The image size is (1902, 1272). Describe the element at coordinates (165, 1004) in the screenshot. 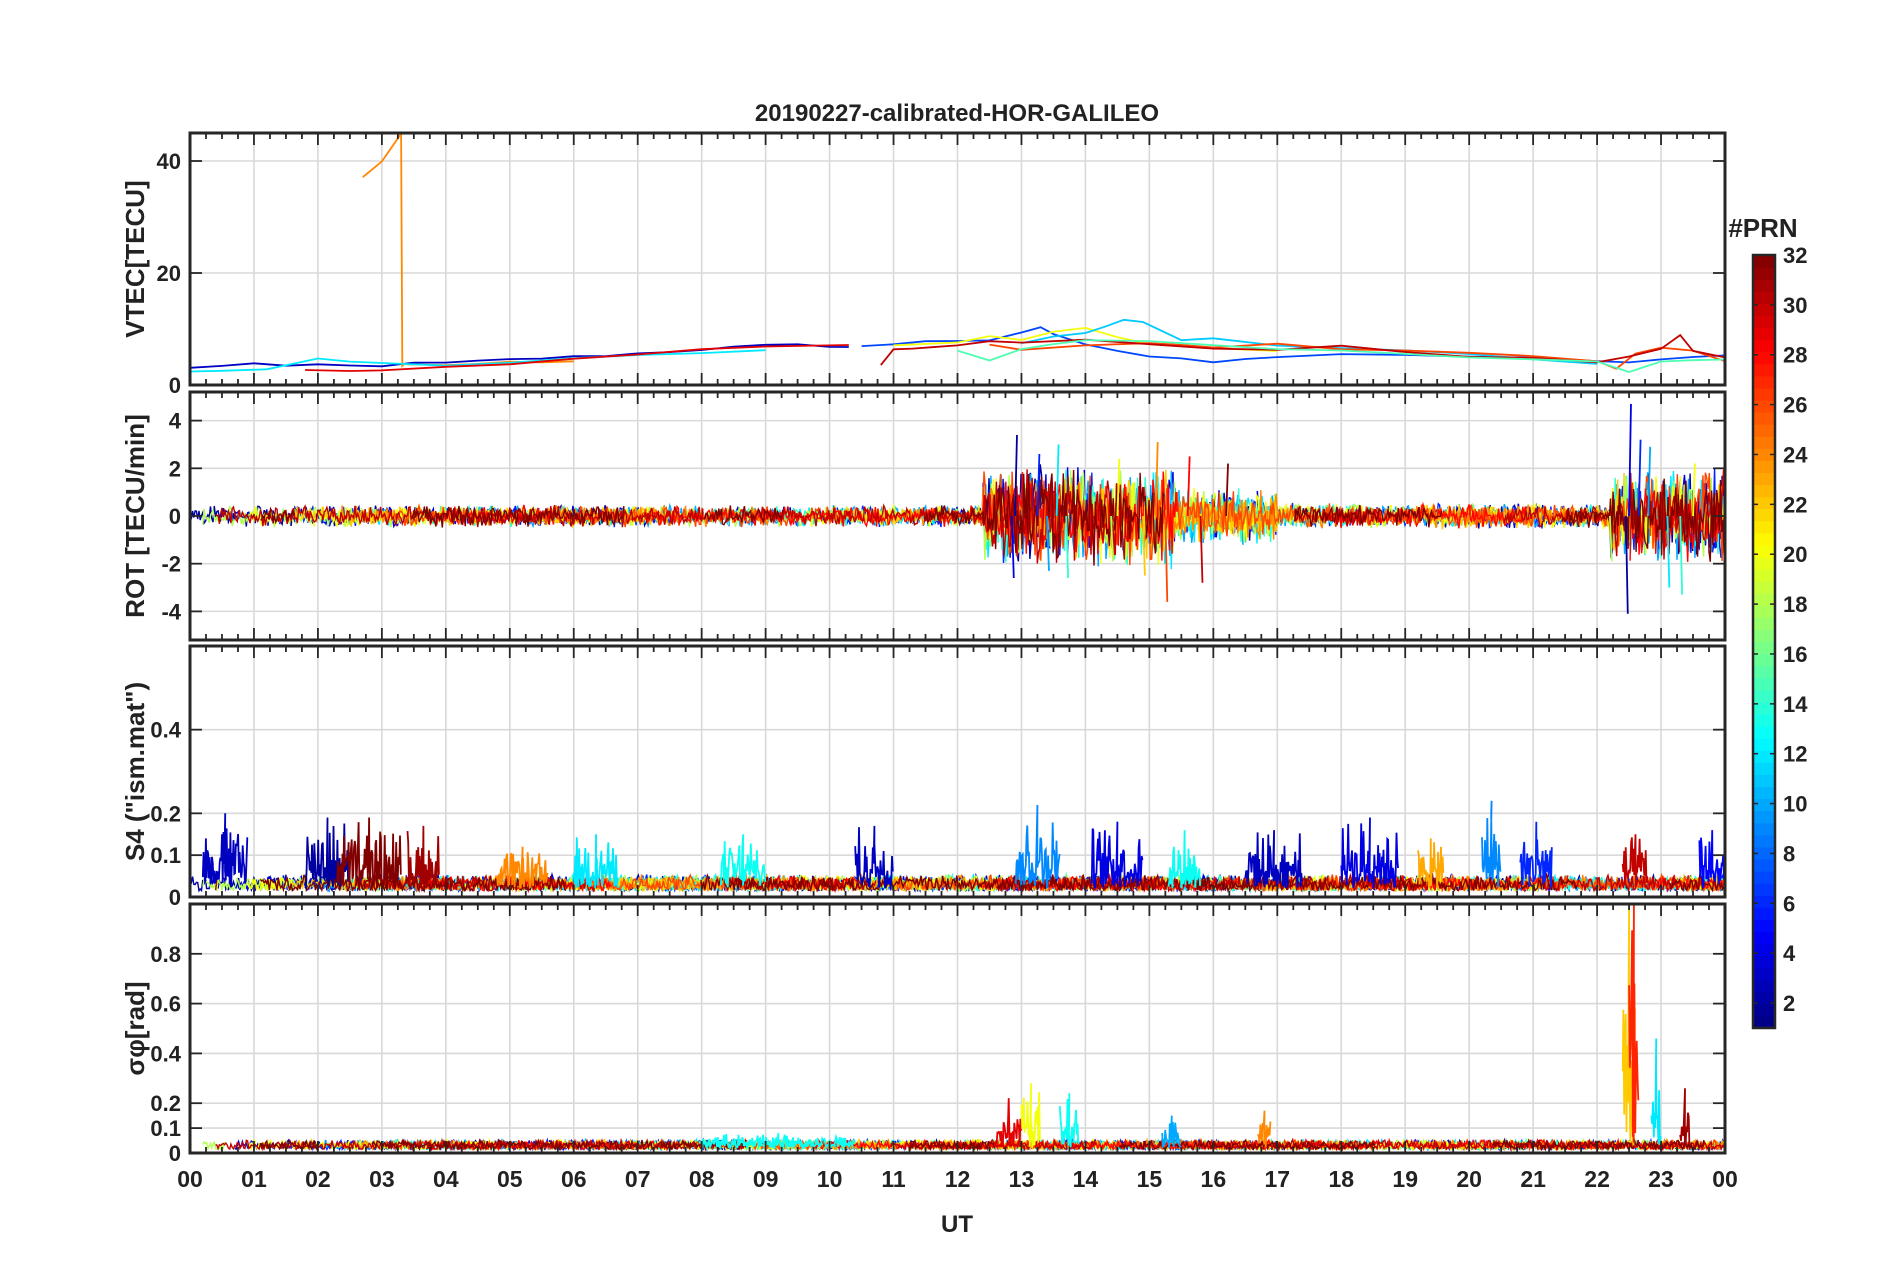

I see `y-tick-label: 0.6` at that location.